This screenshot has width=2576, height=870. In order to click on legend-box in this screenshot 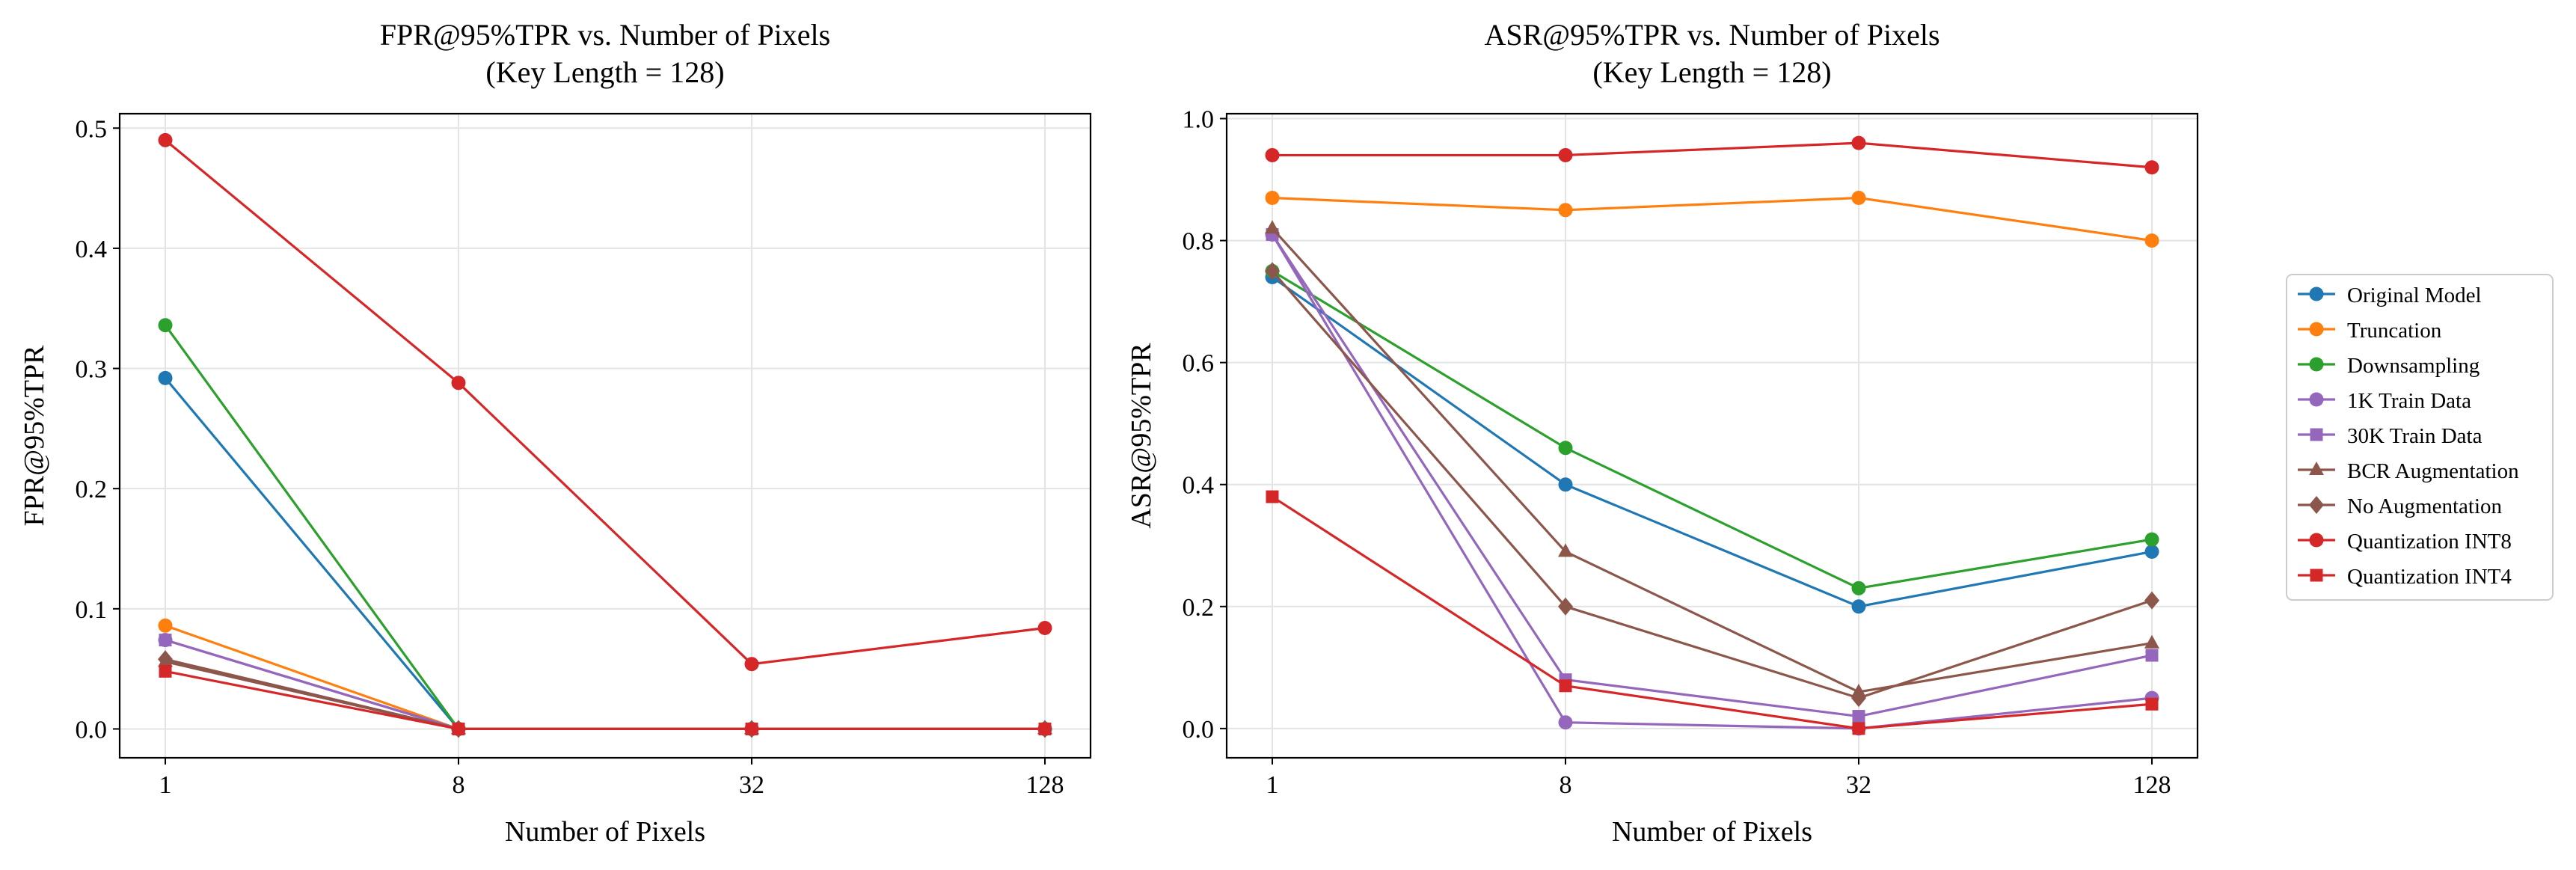, I will do `click(2420, 437)`.